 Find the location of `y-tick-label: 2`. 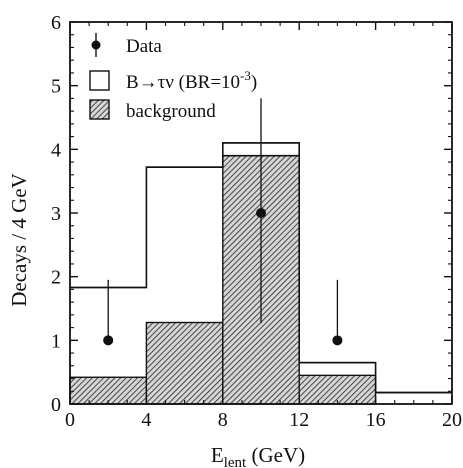

y-tick-label: 2 is located at coordinates (56, 278).